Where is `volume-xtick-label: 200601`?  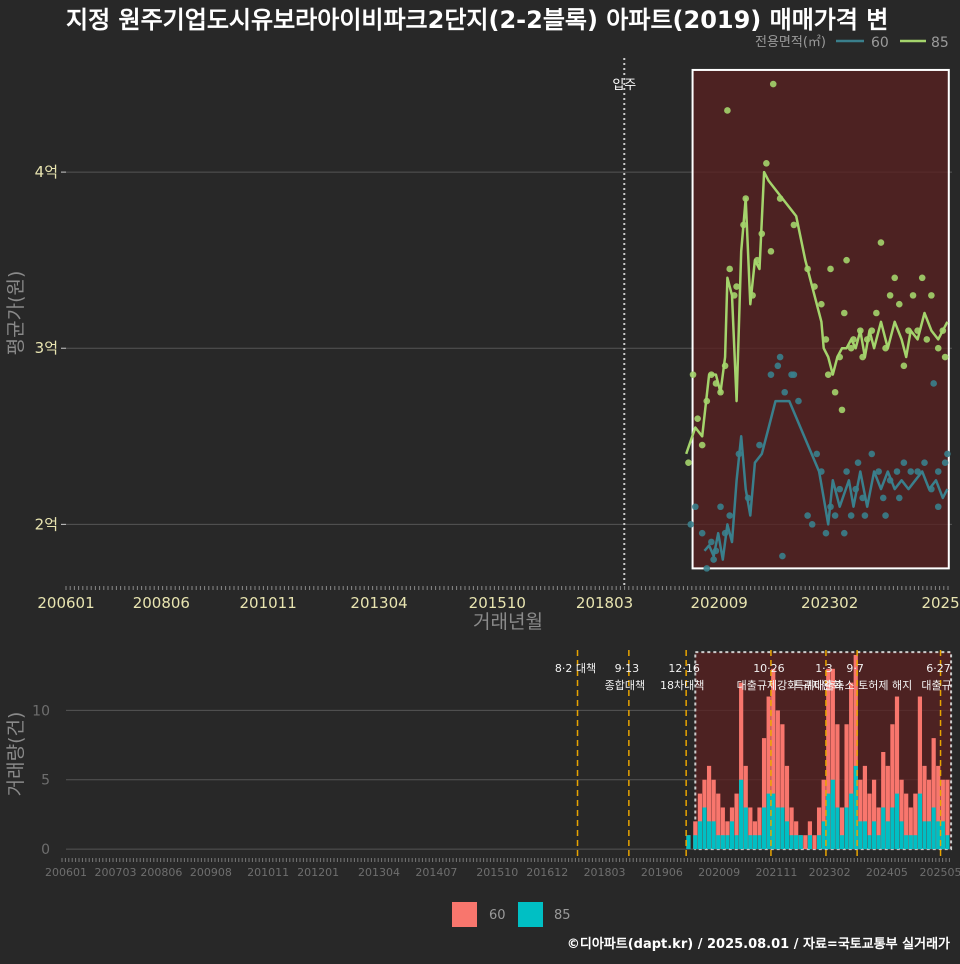
volume-xtick-label: 200601 is located at coordinates (66, 872).